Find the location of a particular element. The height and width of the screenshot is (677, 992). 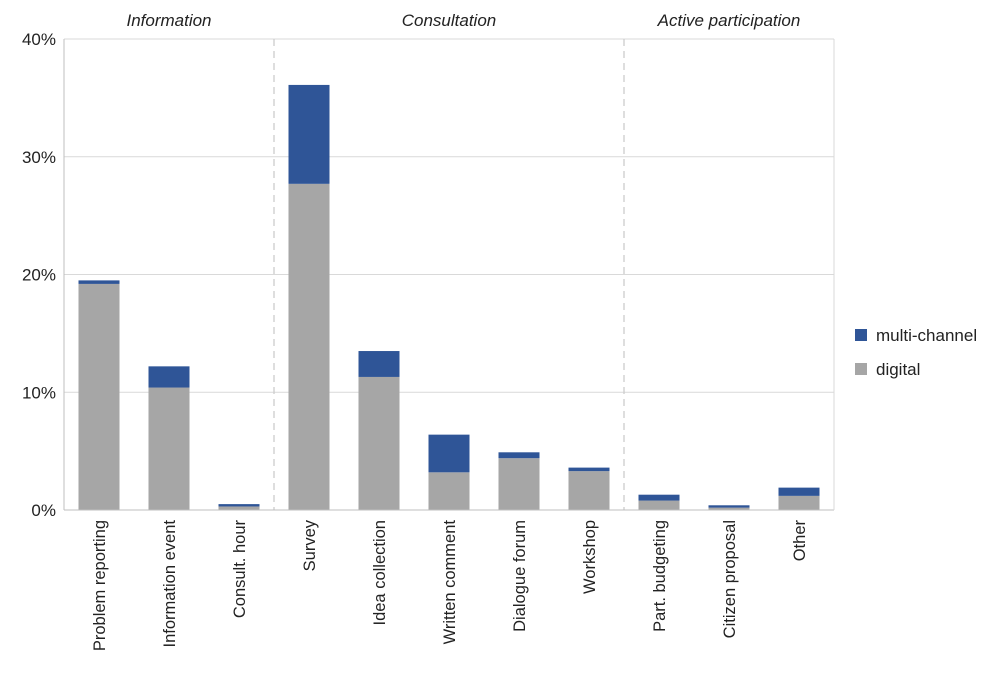

bar-multi-channel-idea-collection is located at coordinates (379, 364).